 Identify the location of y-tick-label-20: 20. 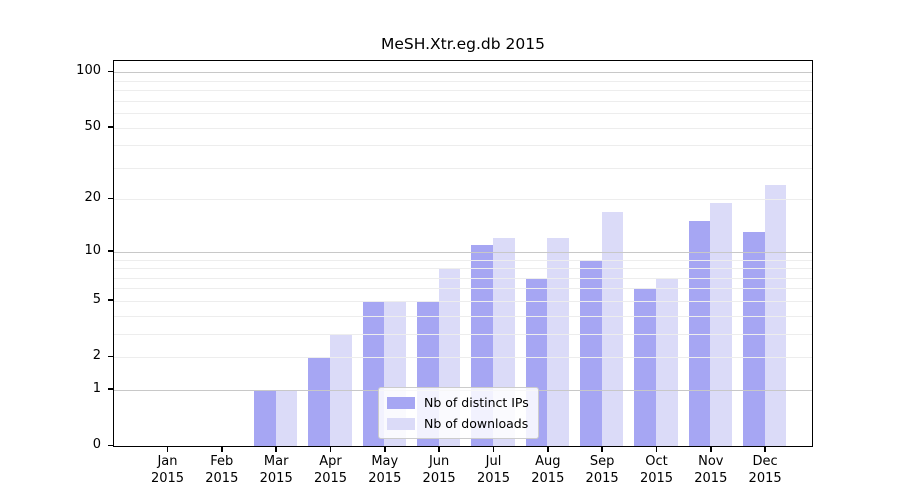
(92, 198).